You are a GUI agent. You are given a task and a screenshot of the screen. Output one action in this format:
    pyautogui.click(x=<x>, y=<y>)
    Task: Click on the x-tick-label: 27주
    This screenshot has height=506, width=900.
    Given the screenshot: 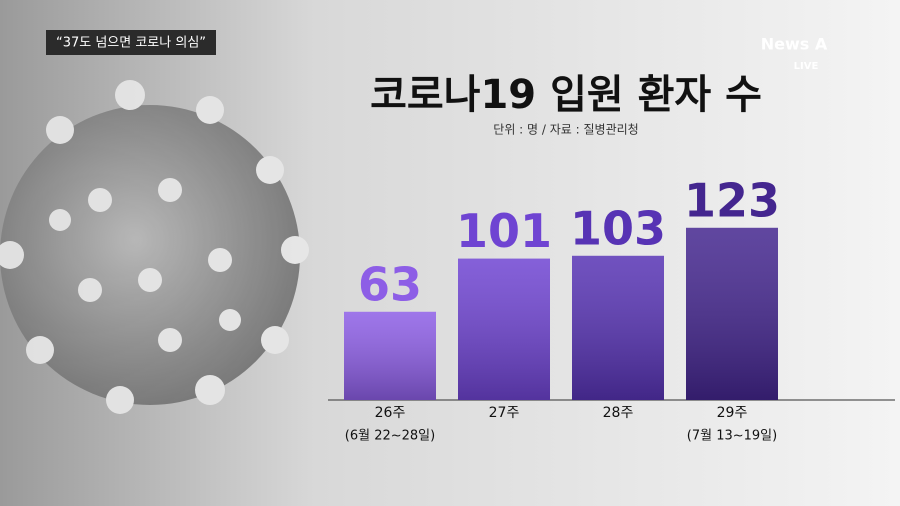 What is the action you would take?
    pyautogui.click(x=504, y=413)
    